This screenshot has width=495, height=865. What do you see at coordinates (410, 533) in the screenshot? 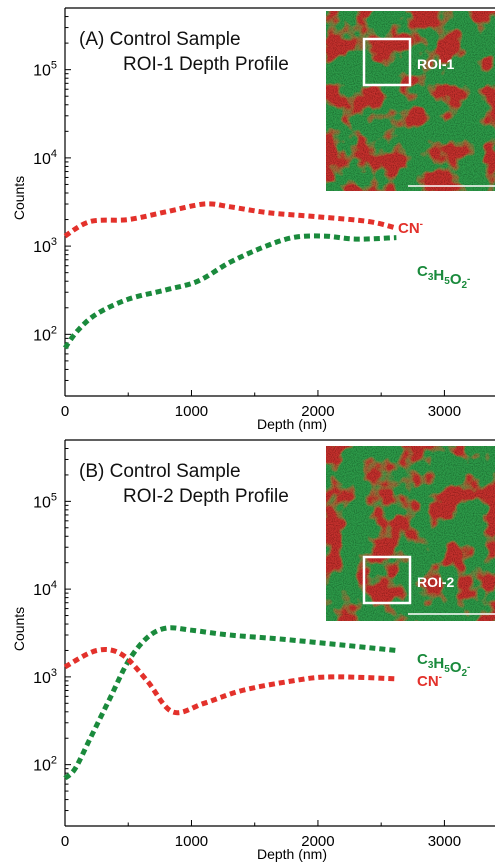
I see `inset-image: ROI-2` at bounding box center [410, 533].